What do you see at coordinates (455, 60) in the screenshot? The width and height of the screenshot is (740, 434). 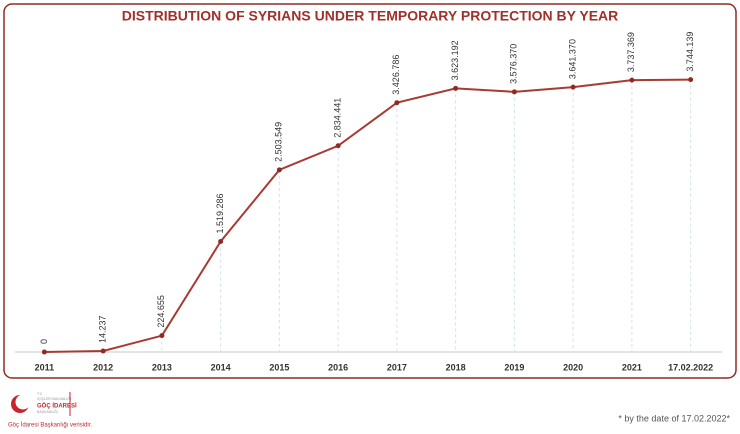 I see `data-label: 3.623.192` at bounding box center [455, 60].